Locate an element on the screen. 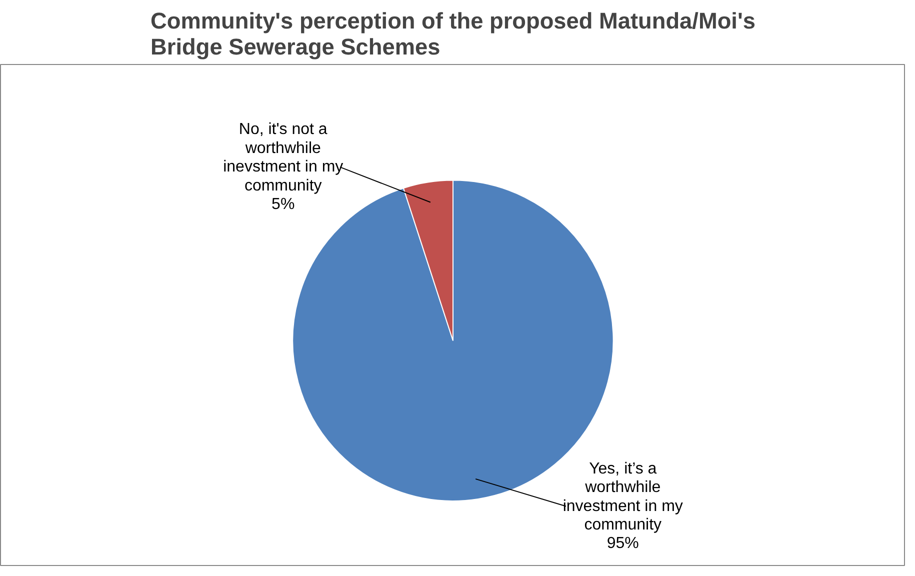  slice-label: Yes, it’s a worthwhile investment in my community is located at coordinates (622, 497).